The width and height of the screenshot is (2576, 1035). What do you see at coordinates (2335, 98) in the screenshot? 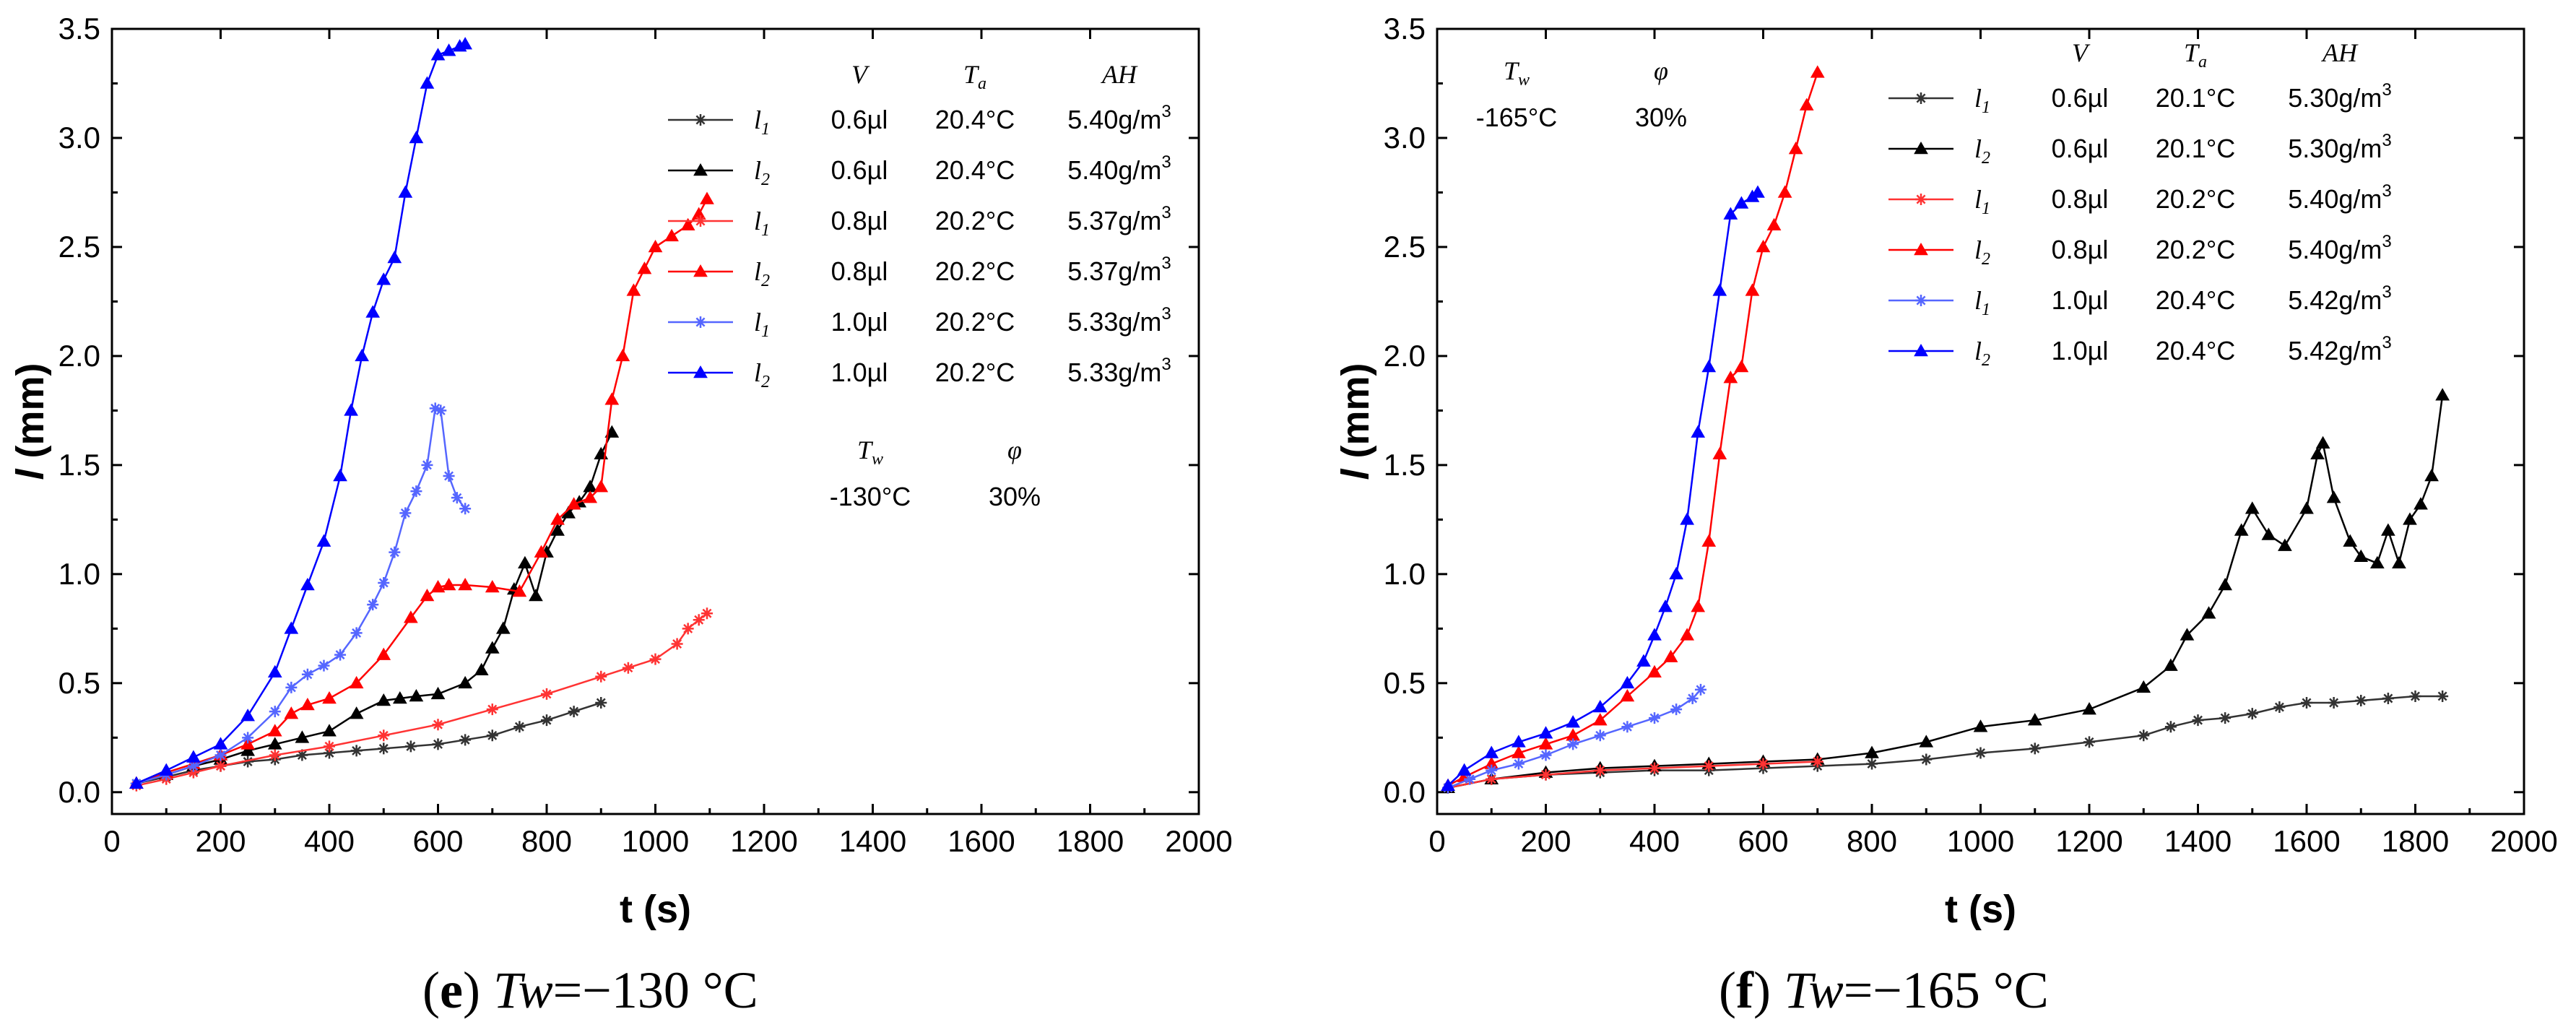
I see `legend-humidity-value: 5.30g/m` at bounding box center [2335, 98].